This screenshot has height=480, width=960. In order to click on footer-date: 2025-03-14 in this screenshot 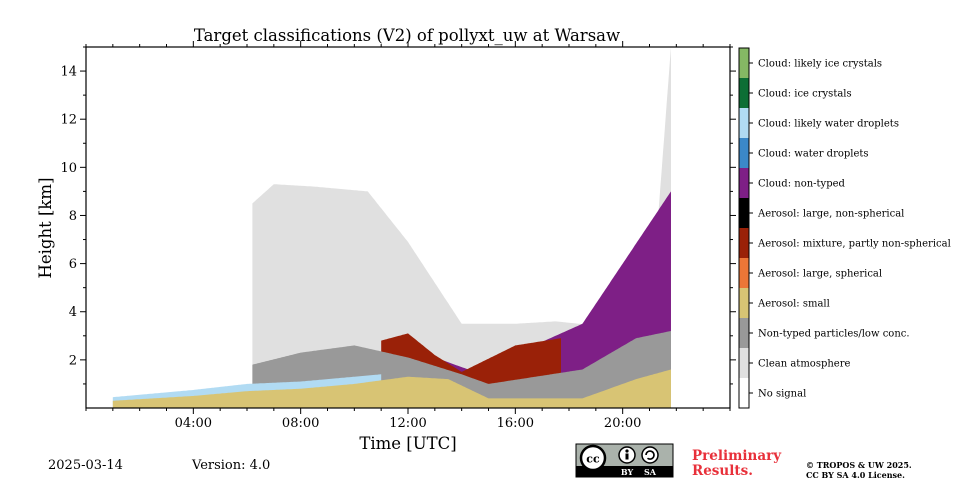, I will do `click(85, 465)`.